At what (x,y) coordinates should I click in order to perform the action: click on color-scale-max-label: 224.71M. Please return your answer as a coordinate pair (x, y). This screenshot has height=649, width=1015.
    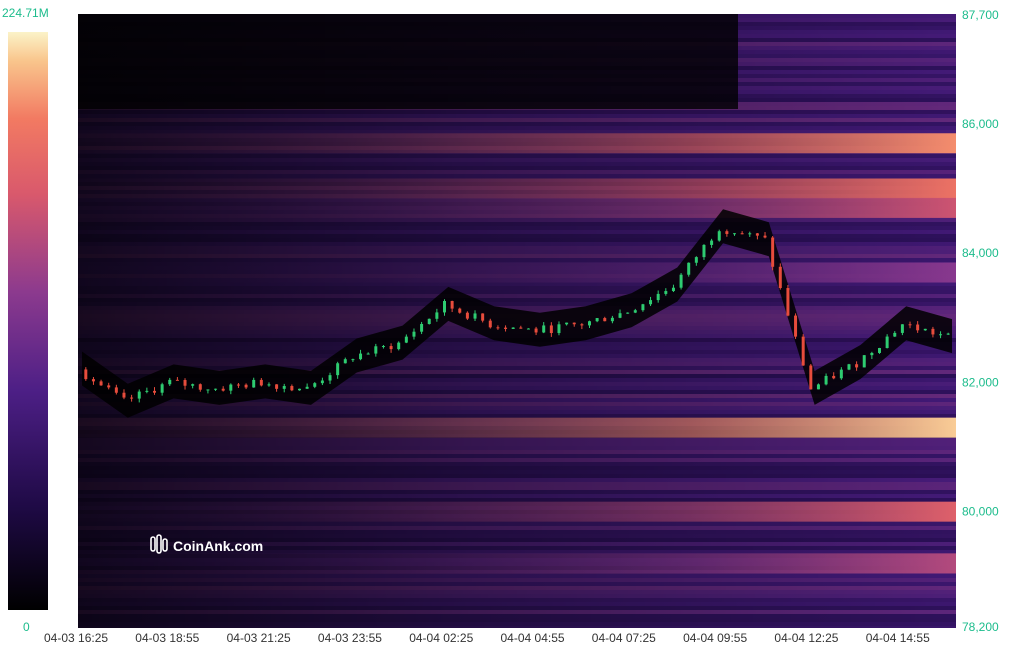
    Looking at the image, I should click on (25, 13).